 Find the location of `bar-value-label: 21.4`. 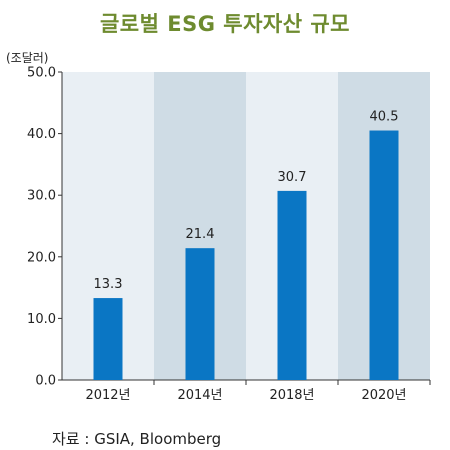

bar-value-label: 21.4 is located at coordinates (200, 234).